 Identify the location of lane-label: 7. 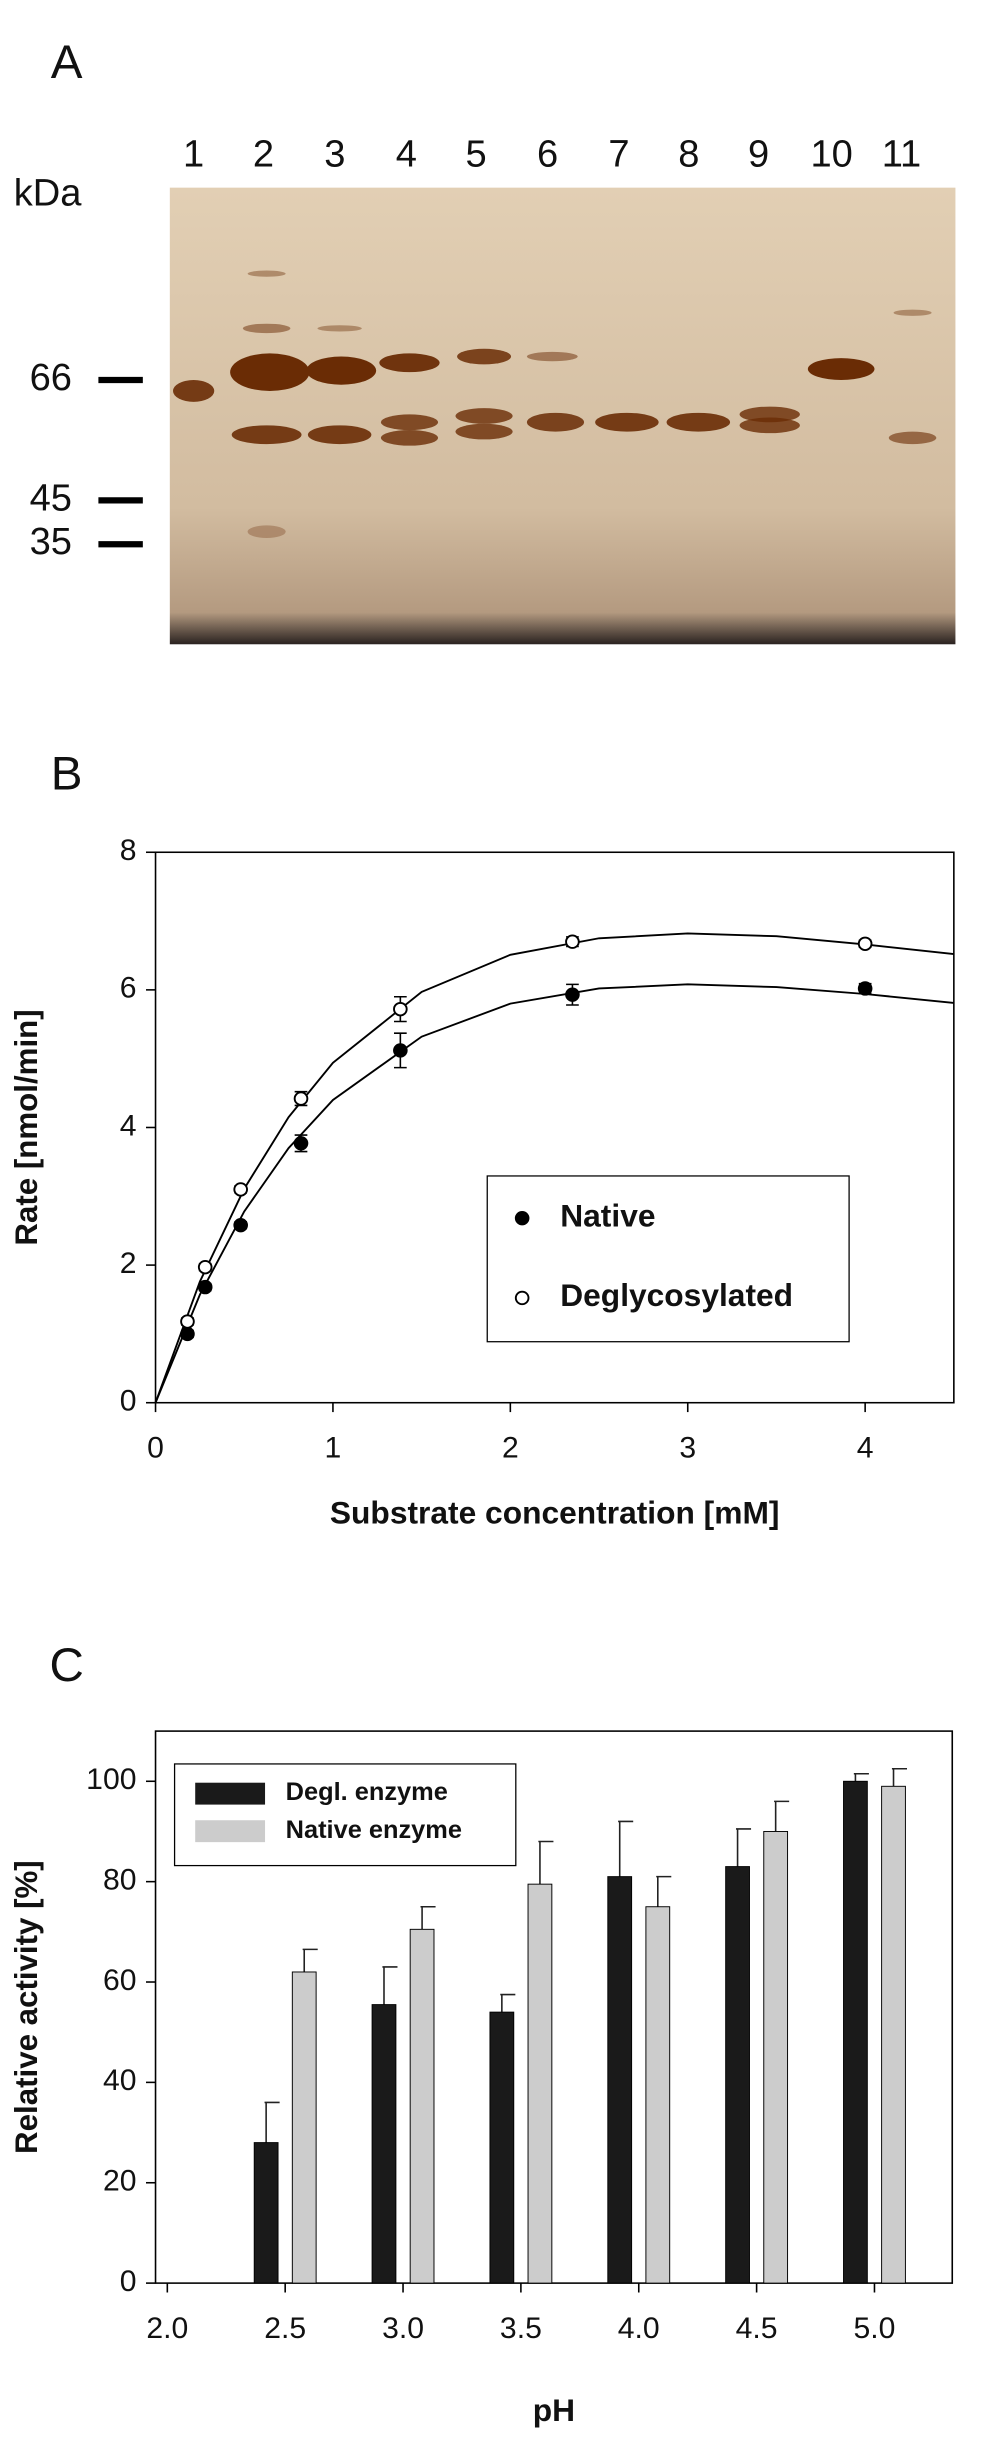
(618, 155).